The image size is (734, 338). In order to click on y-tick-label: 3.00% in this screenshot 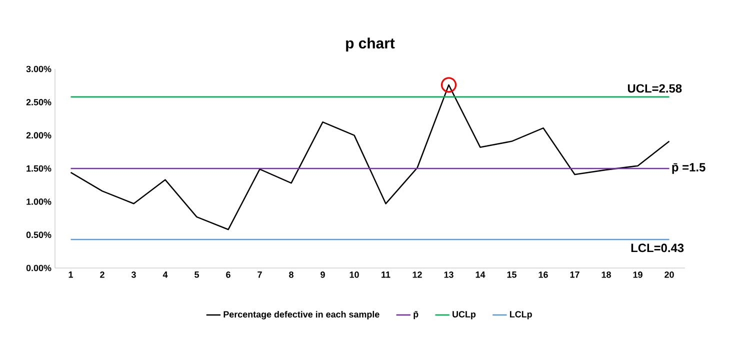, I will do `click(39, 69)`.